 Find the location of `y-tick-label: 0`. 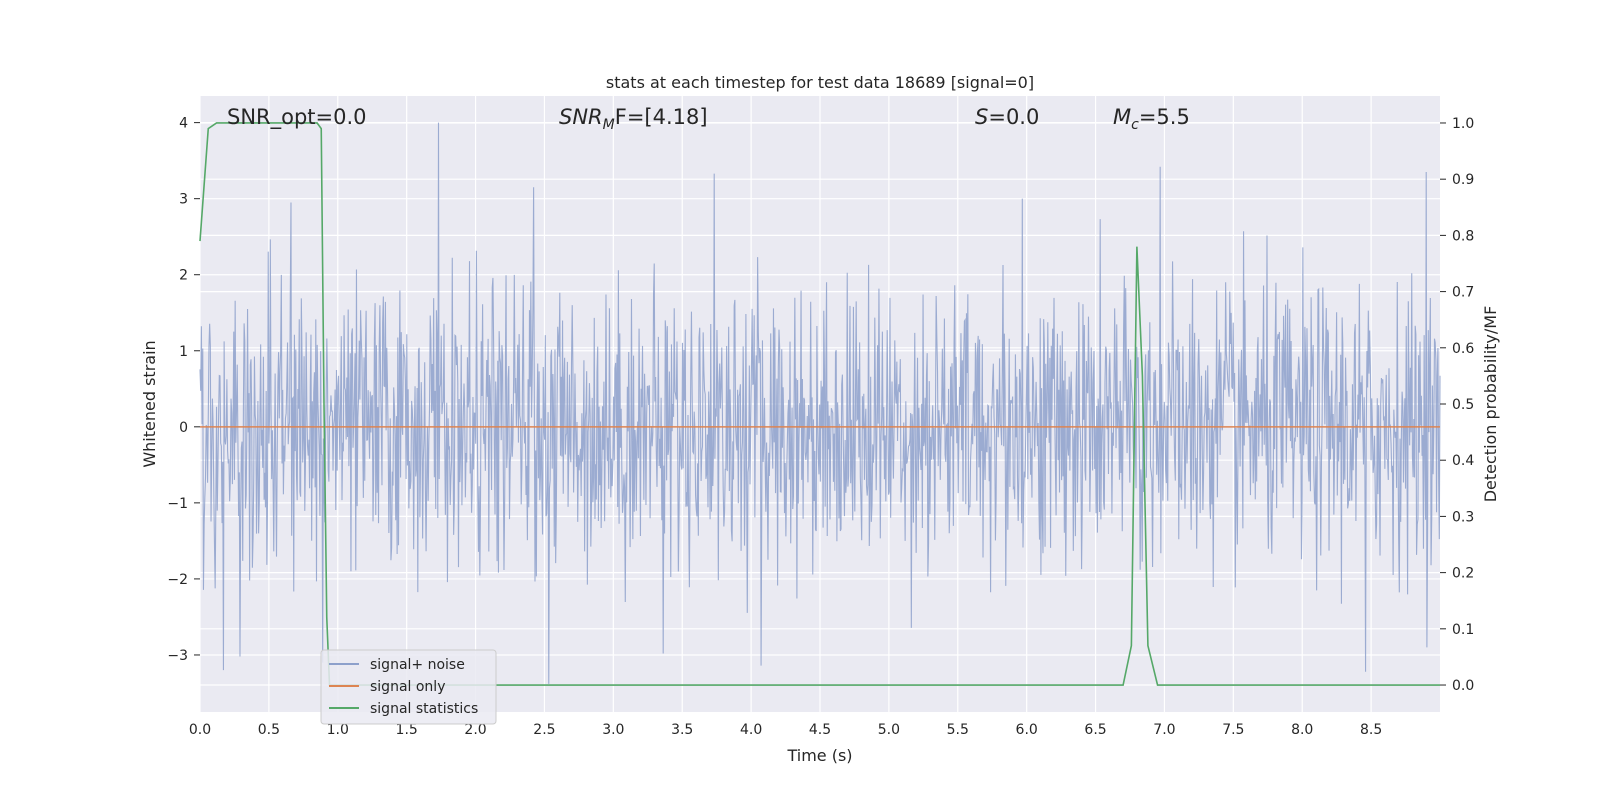

y-tick-label: 0 is located at coordinates (183, 428).